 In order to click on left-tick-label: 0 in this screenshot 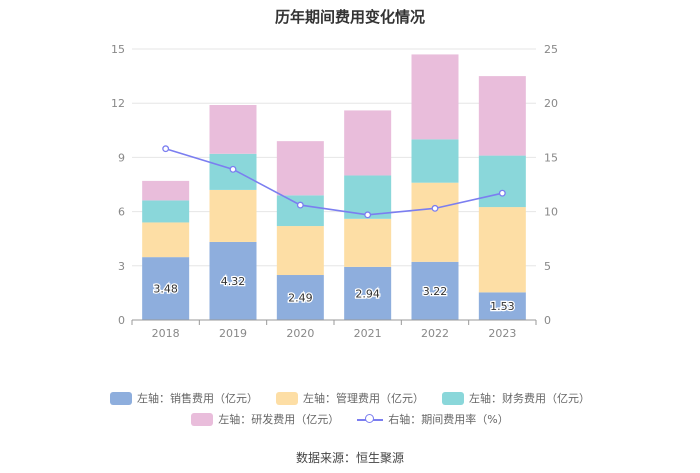, I will do `click(121, 320)`.